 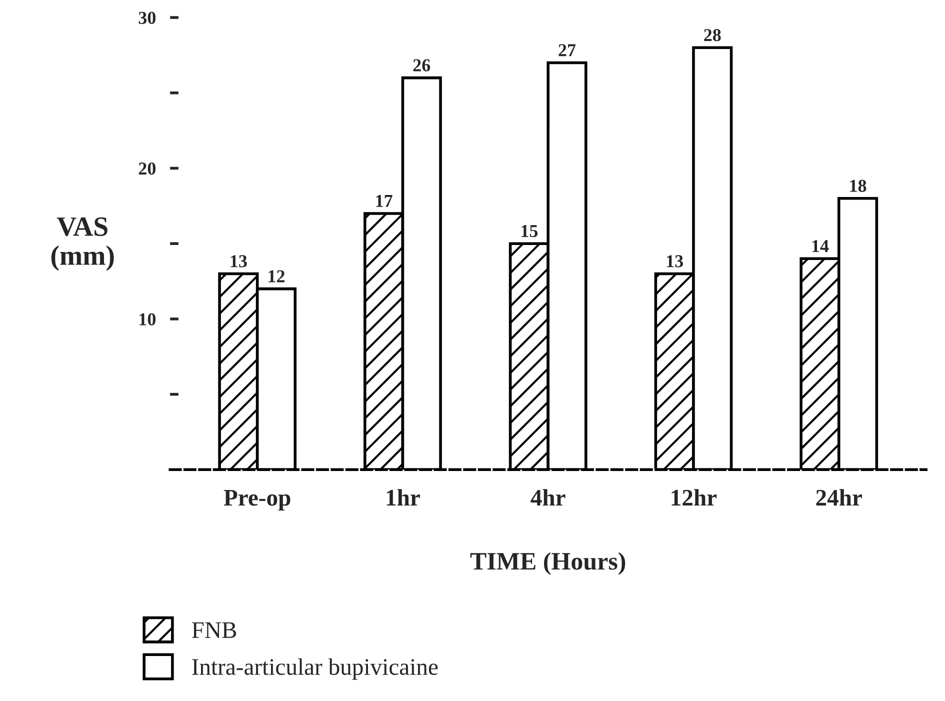 What do you see at coordinates (147, 168) in the screenshot?
I see `y-tick-label: 20` at bounding box center [147, 168].